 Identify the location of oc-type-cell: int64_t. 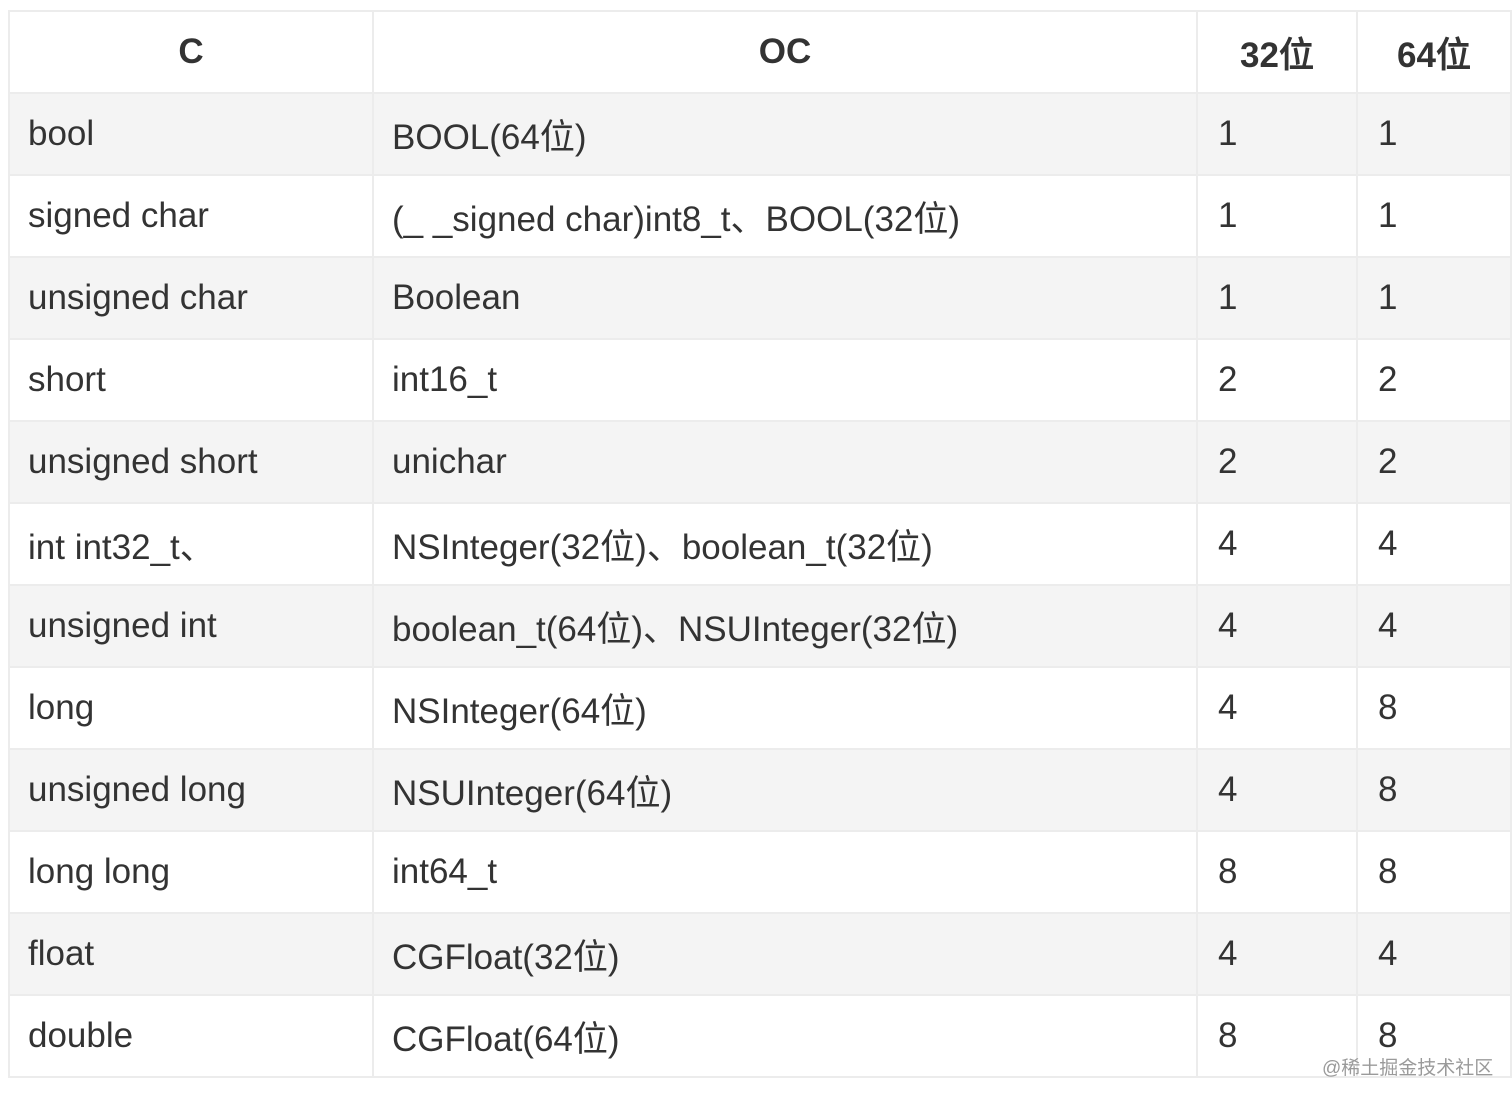
(785, 872).